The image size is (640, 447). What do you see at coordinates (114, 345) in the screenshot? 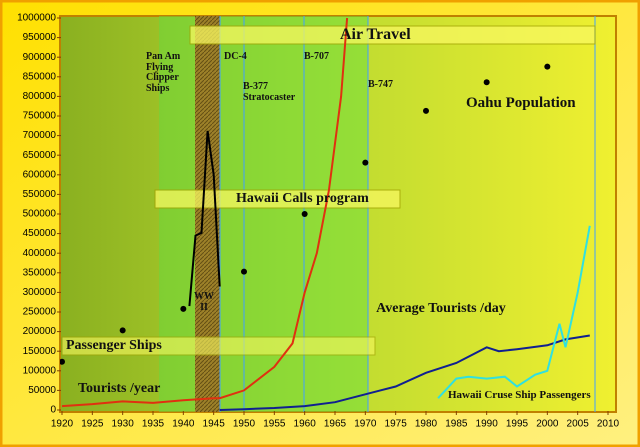
I see `annotation: Passenger Ships` at bounding box center [114, 345].